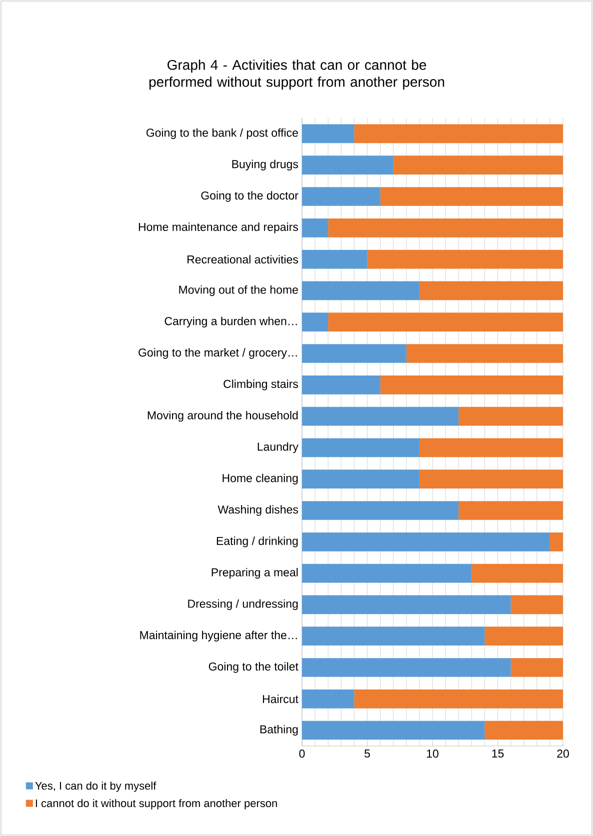 The height and width of the screenshot is (836, 593). Describe the element at coordinates (258, 510) in the screenshot. I see `y-tick-label: Washing dishes` at that location.